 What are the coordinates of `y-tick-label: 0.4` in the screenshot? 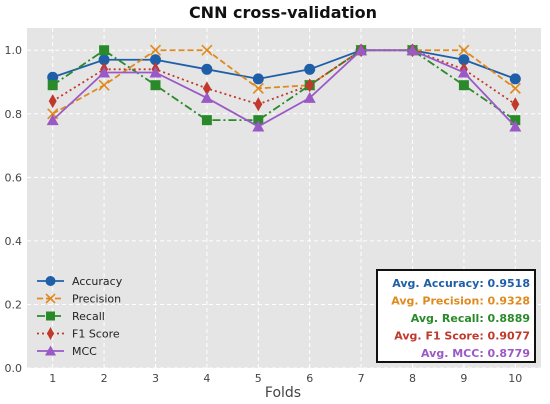 It's located at (14, 241).